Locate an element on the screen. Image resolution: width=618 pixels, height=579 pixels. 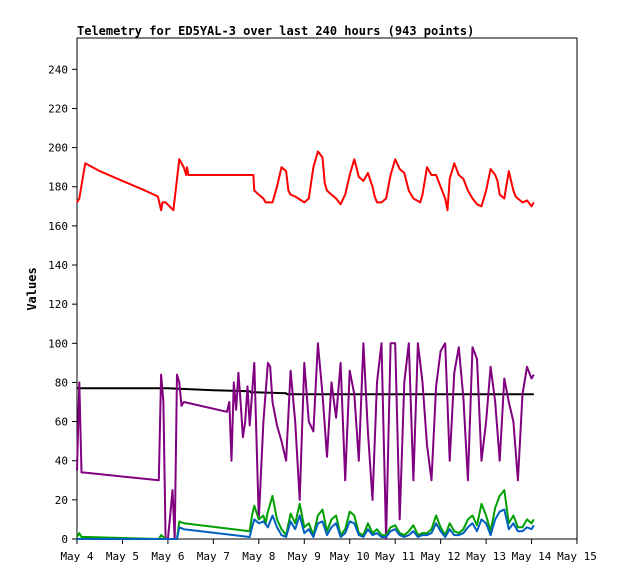
y-tick-label: 140 is located at coordinates (58, 265).